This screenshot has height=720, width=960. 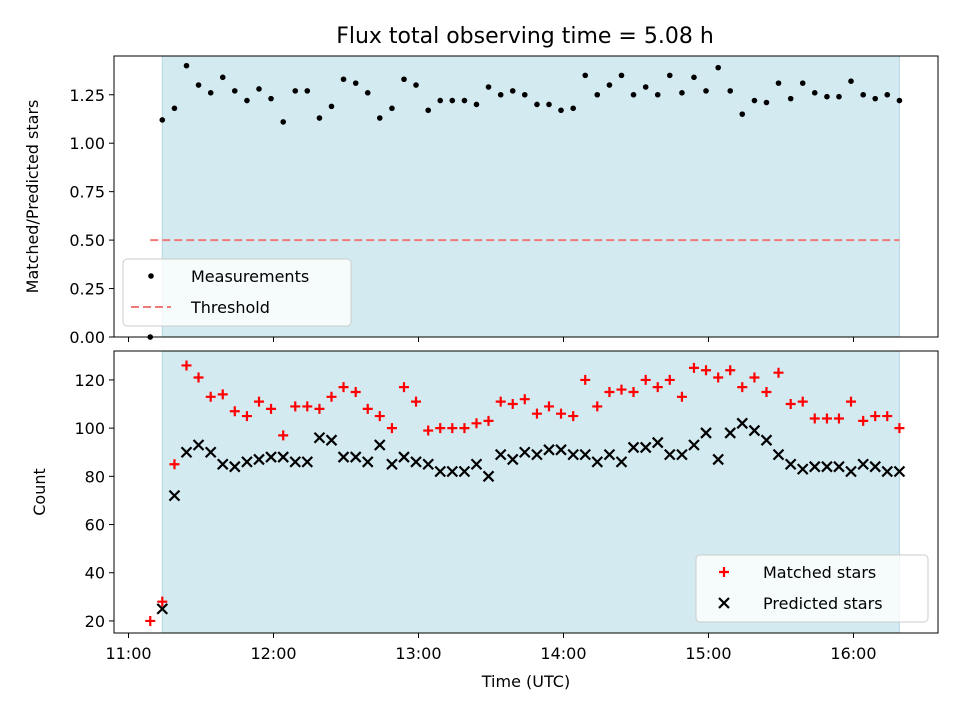 I want to click on y-tick-label: 40, so click(x=95, y=573).